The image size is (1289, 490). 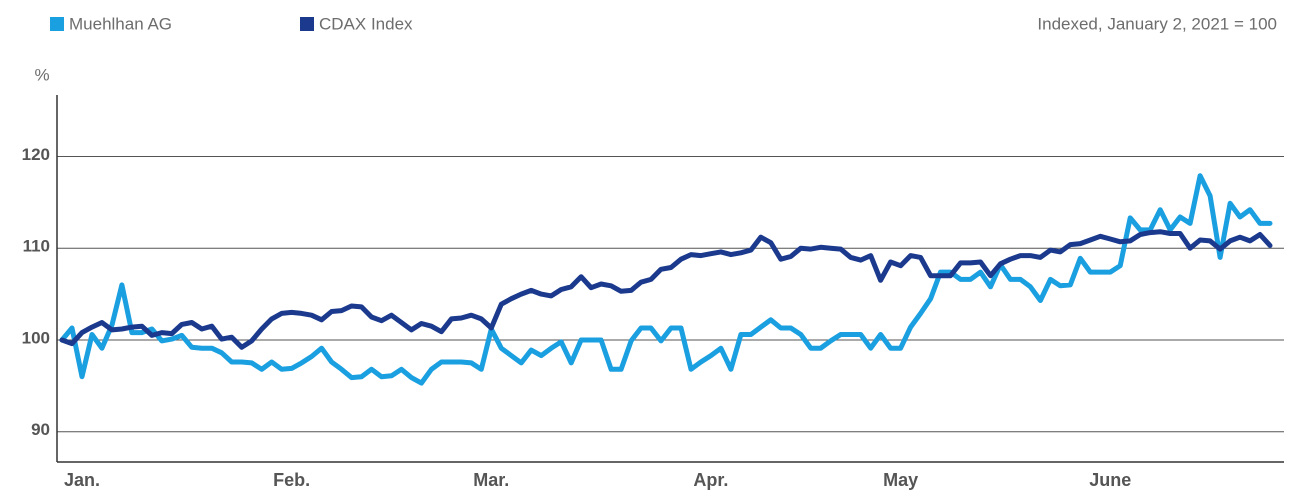 I want to click on chart-note: Indexed, January 2, 2021 = 100, so click(x=1157, y=23).